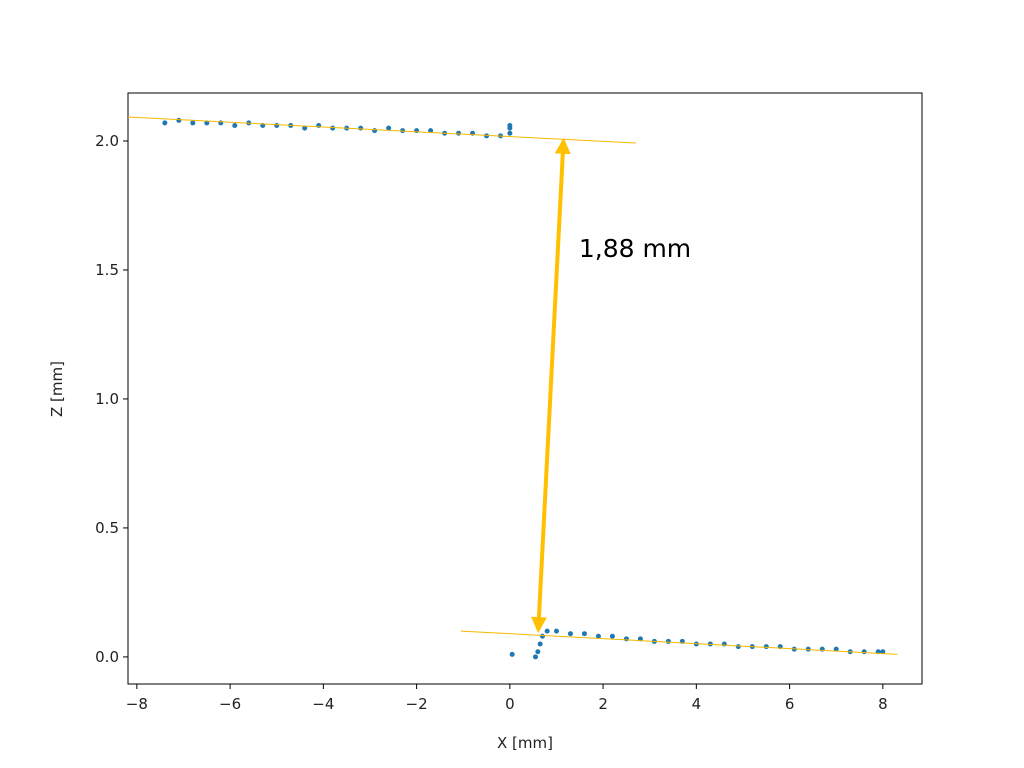 Image resolution: width=1024 pixels, height=768 pixels. What do you see at coordinates (790, 704) in the screenshot?
I see `x-tick-label: 6` at bounding box center [790, 704].